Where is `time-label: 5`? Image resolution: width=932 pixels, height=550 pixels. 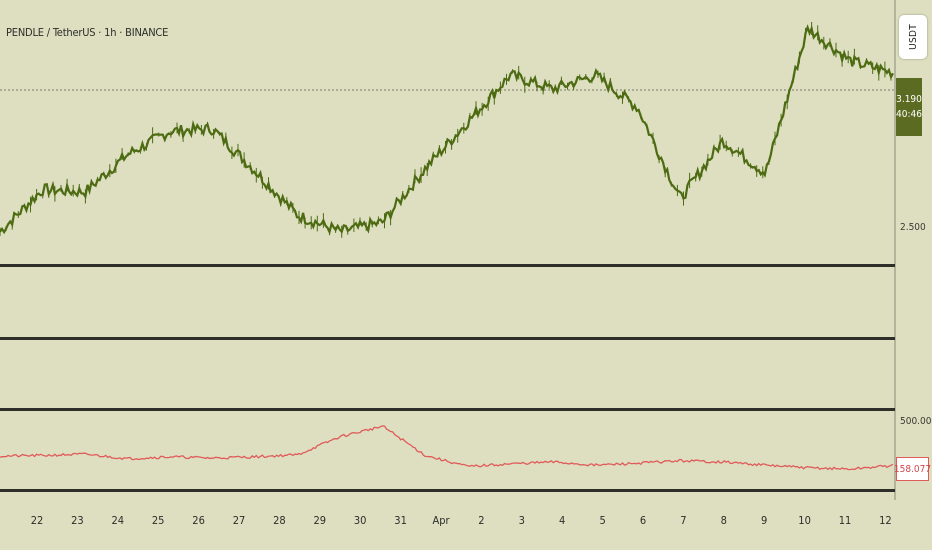
time-label: 5 is located at coordinates (602, 520).